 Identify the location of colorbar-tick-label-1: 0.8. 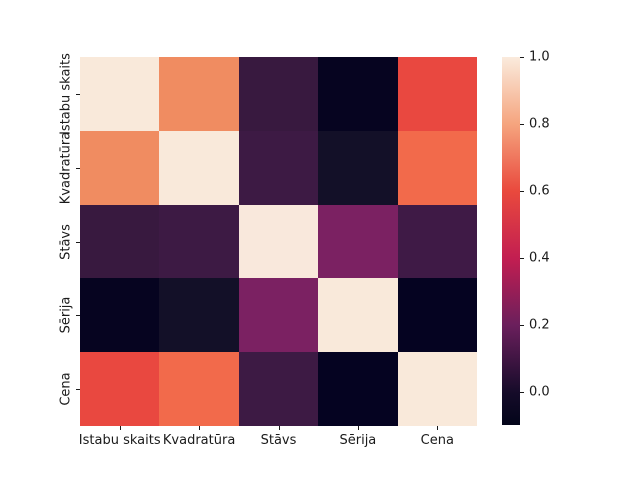
(539, 124).